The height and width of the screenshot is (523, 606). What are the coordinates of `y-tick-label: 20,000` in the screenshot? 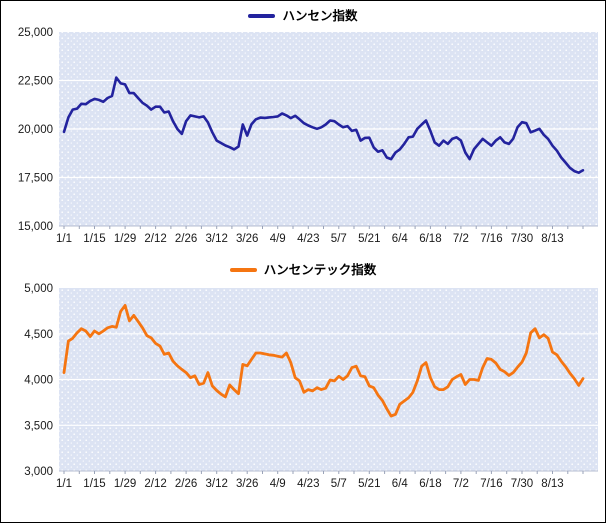 It's located at (35, 130).